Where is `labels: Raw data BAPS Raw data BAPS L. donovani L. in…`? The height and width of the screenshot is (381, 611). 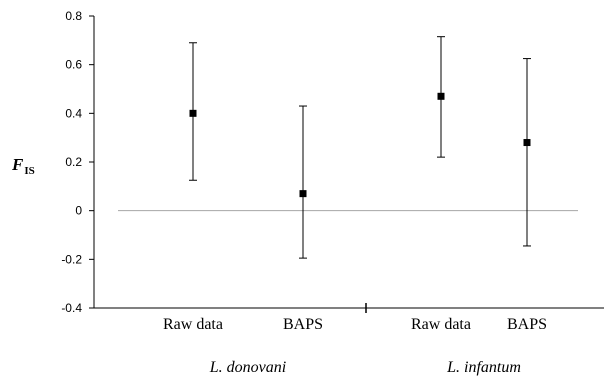 labels: Raw data BAPS Raw data BAPS L. donovani L. in… is located at coordinates (355, 346).